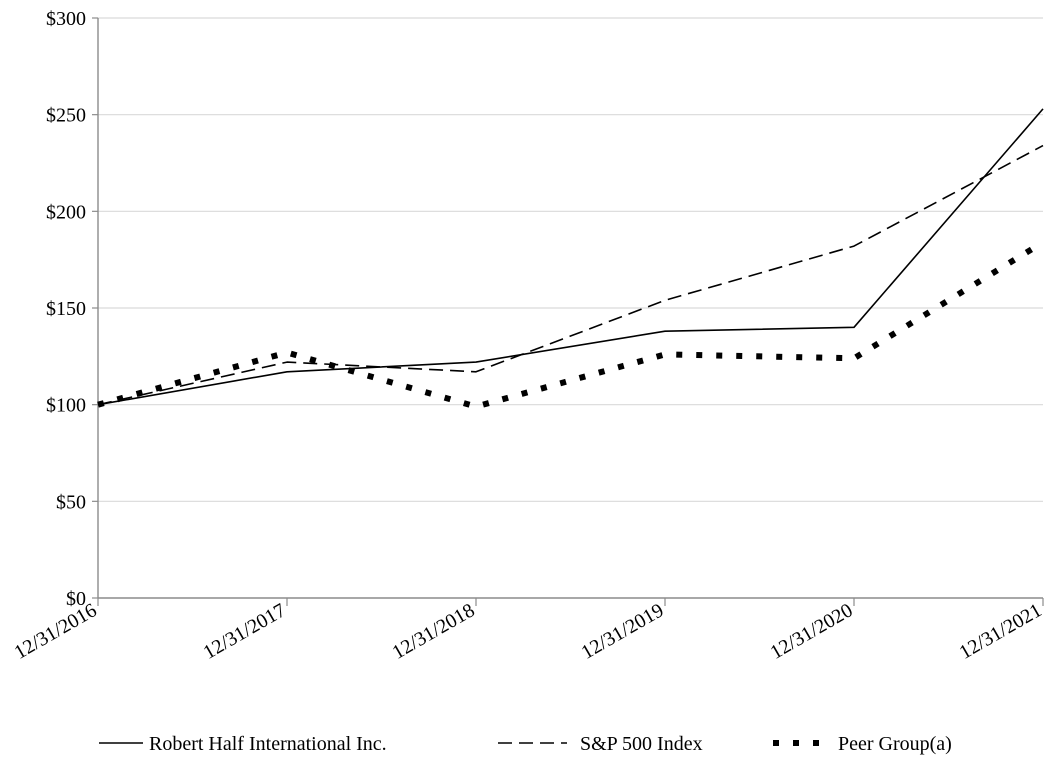 Image resolution: width=1045 pixels, height=759 pixels. Describe the element at coordinates (641, 744) in the screenshot. I see `legend-label-2: S&P 500 Index` at that location.